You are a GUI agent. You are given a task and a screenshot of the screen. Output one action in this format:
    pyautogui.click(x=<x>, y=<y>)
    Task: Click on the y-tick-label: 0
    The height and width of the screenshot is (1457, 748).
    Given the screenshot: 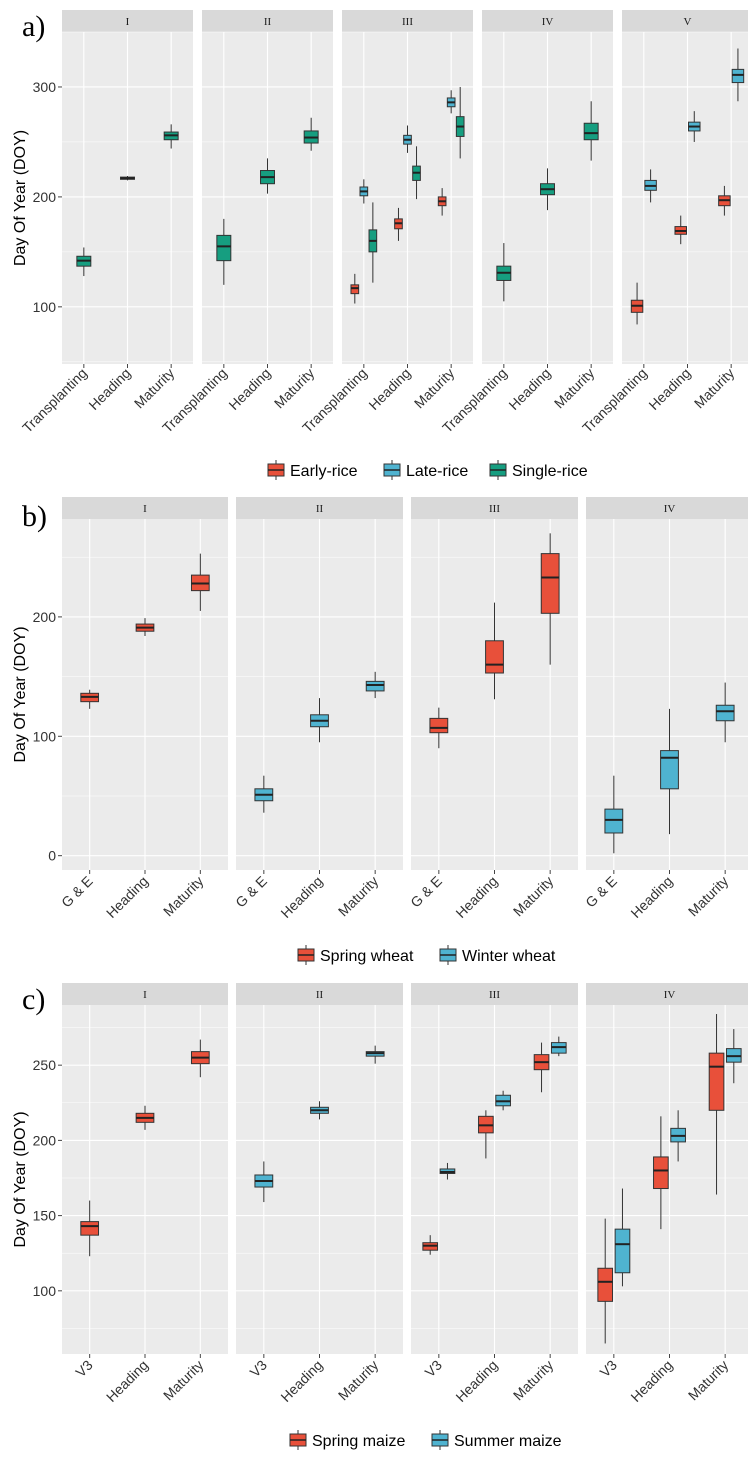 What is the action you would take?
    pyautogui.click(x=52, y=856)
    